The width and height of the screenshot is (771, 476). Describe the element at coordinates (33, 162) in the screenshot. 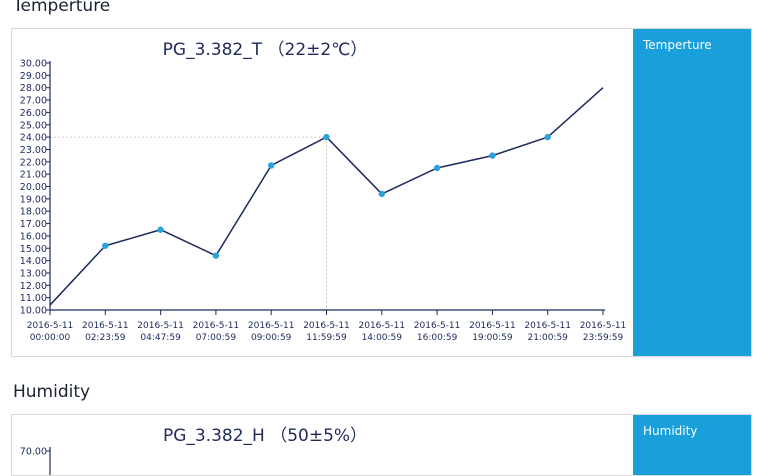

I see `y-tick-label: 22.00` at that location.